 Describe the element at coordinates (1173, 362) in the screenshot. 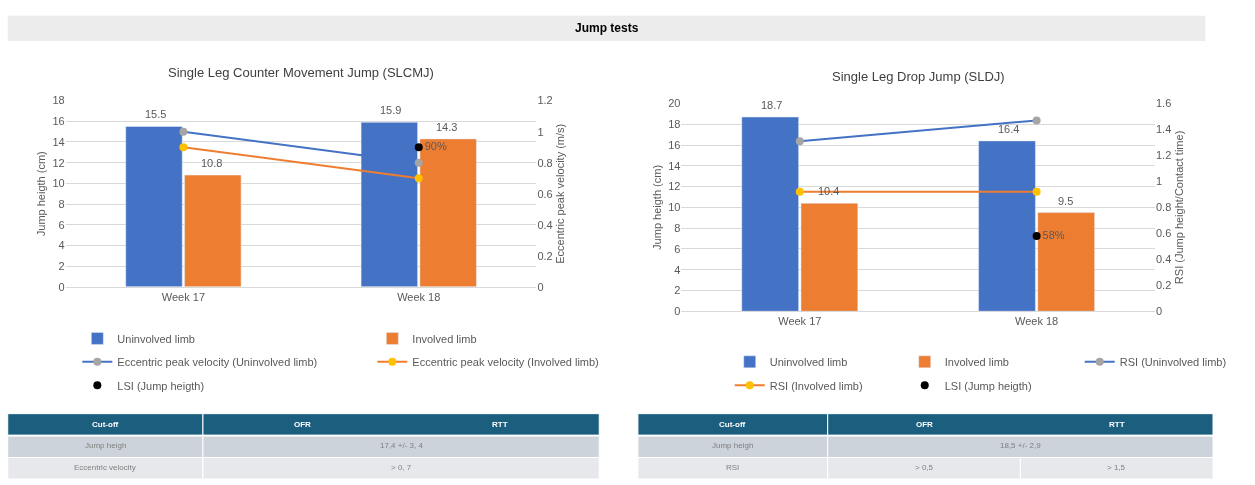

I see `legend-label: RSI (Uninvolved limb)` at that location.